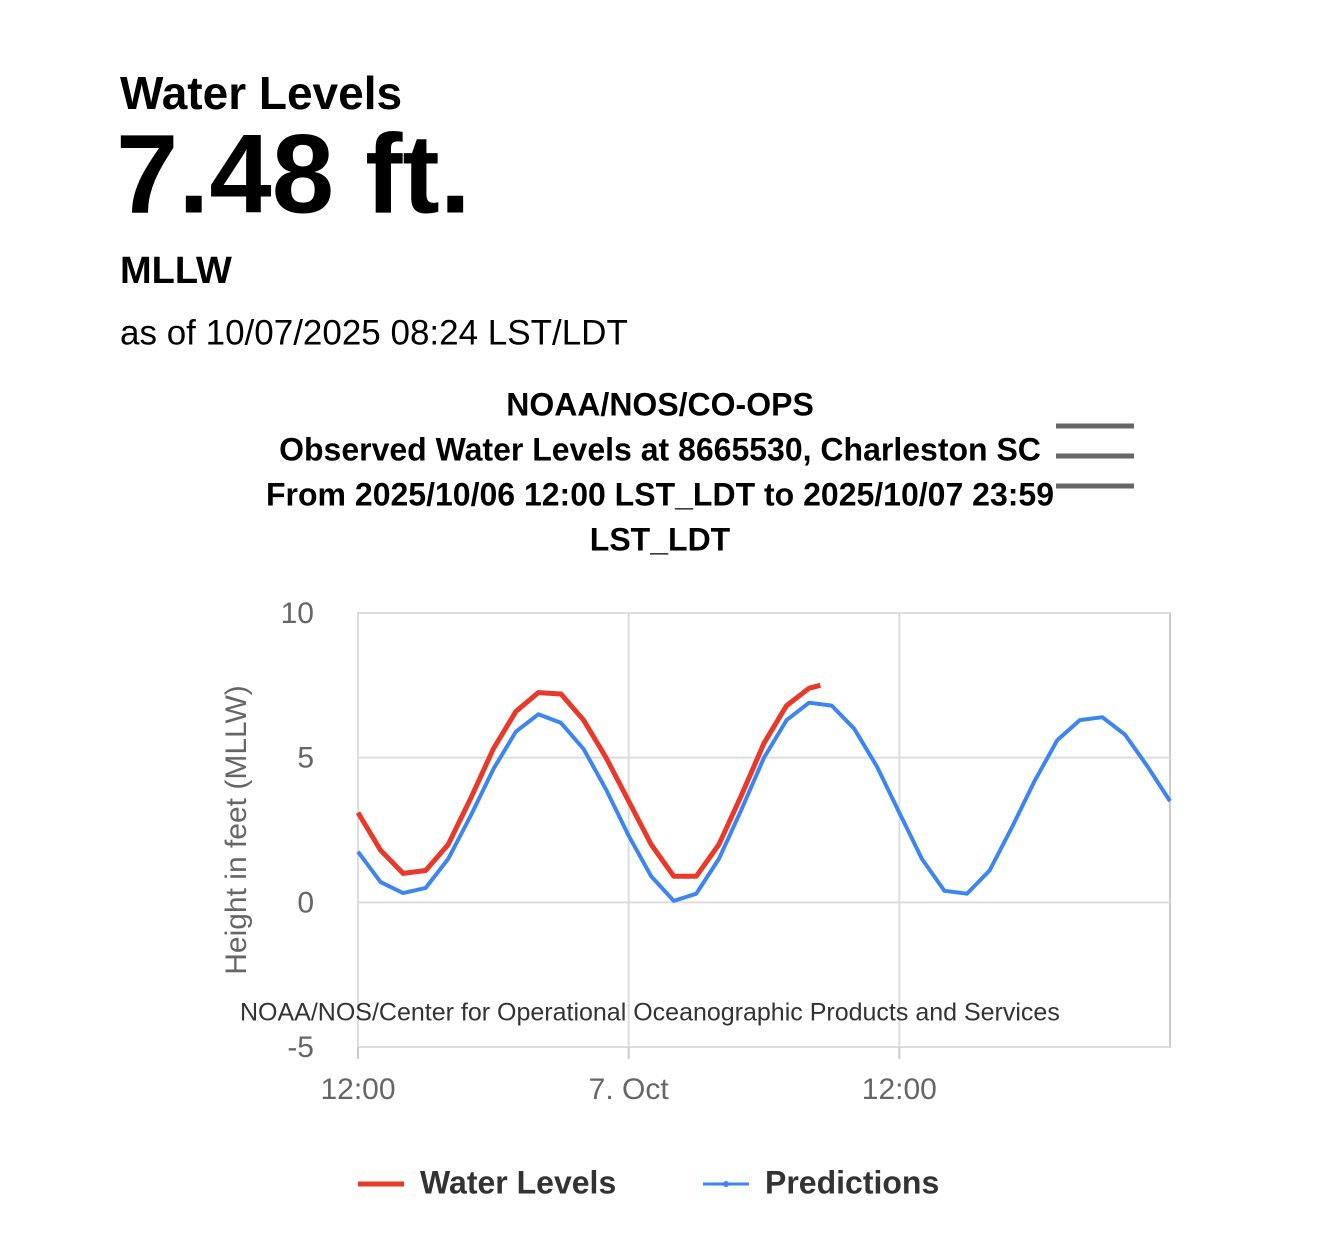 The width and height of the screenshot is (1320, 1238). Describe the element at coordinates (305, 758) in the screenshot. I see `y-tick-label: 5` at that location.